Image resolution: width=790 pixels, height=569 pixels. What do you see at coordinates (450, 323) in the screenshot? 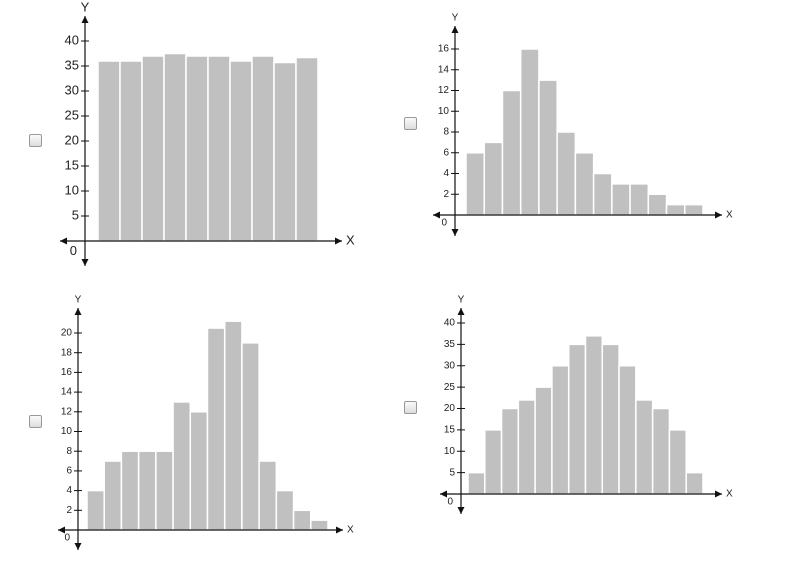
I see `y-tick-label: 40` at bounding box center [450, 323].